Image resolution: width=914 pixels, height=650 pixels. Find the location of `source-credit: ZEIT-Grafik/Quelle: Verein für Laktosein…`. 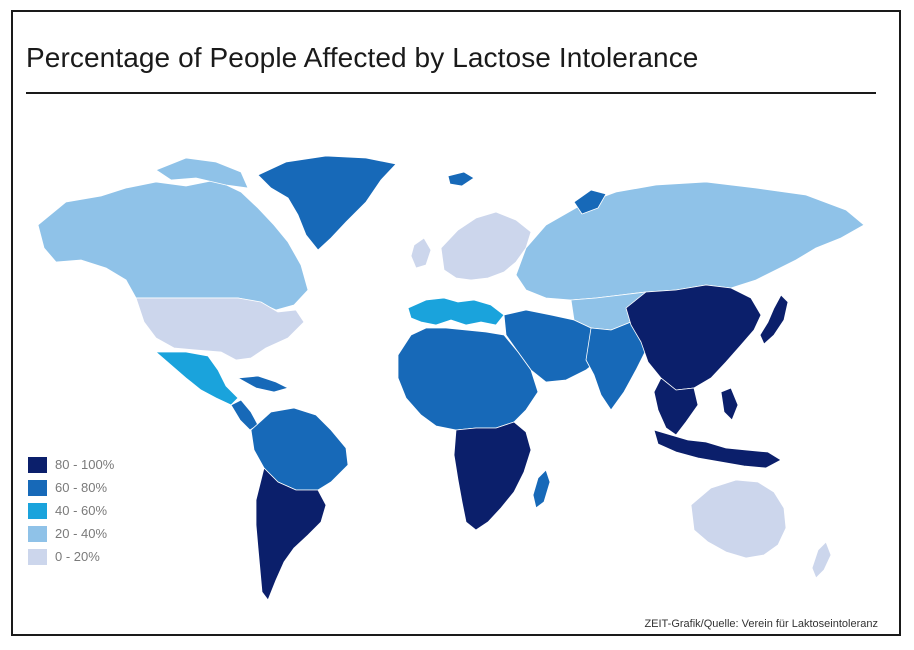

source-credit: ZEIT-Grafik/Quelle: Verein für Laktosein… is located at coordinates (761, 624).